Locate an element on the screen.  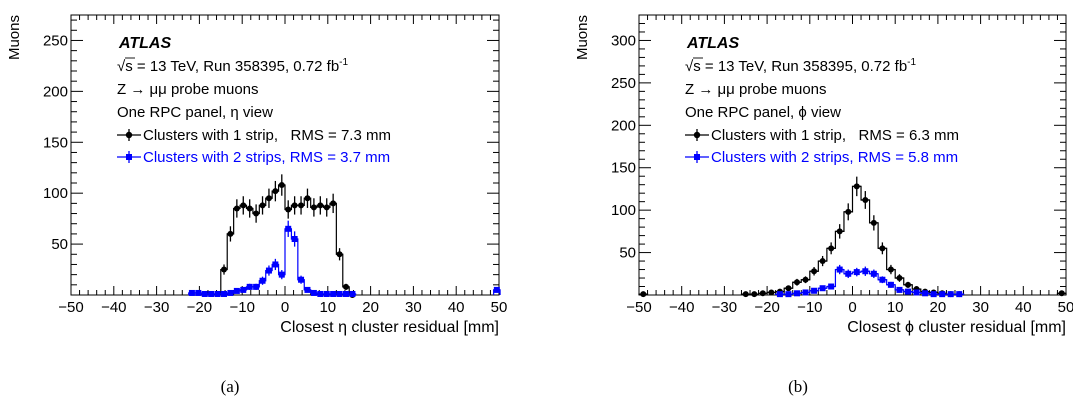
legend-entry: Clusters with 2 strips, RMS = 5.8 mm is located at coordinates (821, 157).